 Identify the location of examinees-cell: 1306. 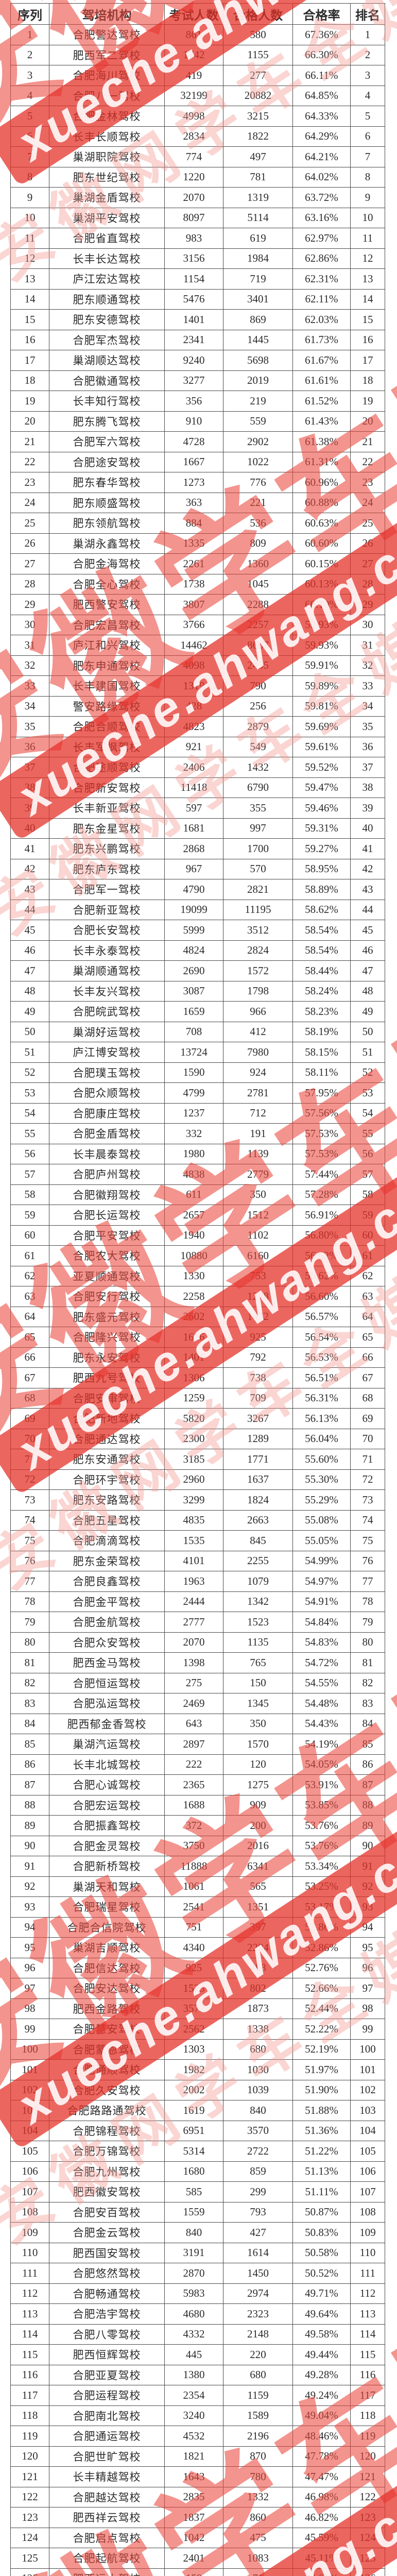
(193, 1377).